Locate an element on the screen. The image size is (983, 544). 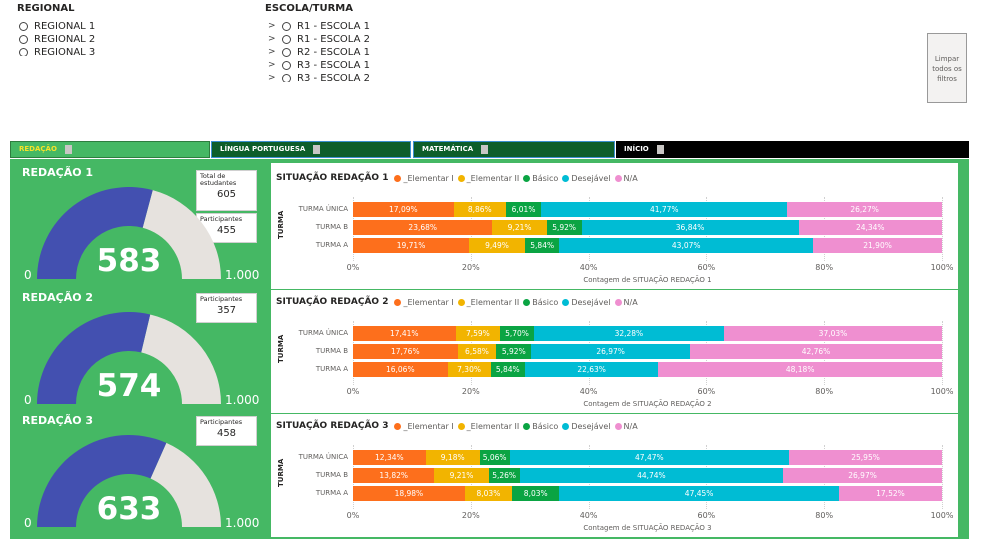
bar-segment: 26,27% is located at coordinates (864, 209).